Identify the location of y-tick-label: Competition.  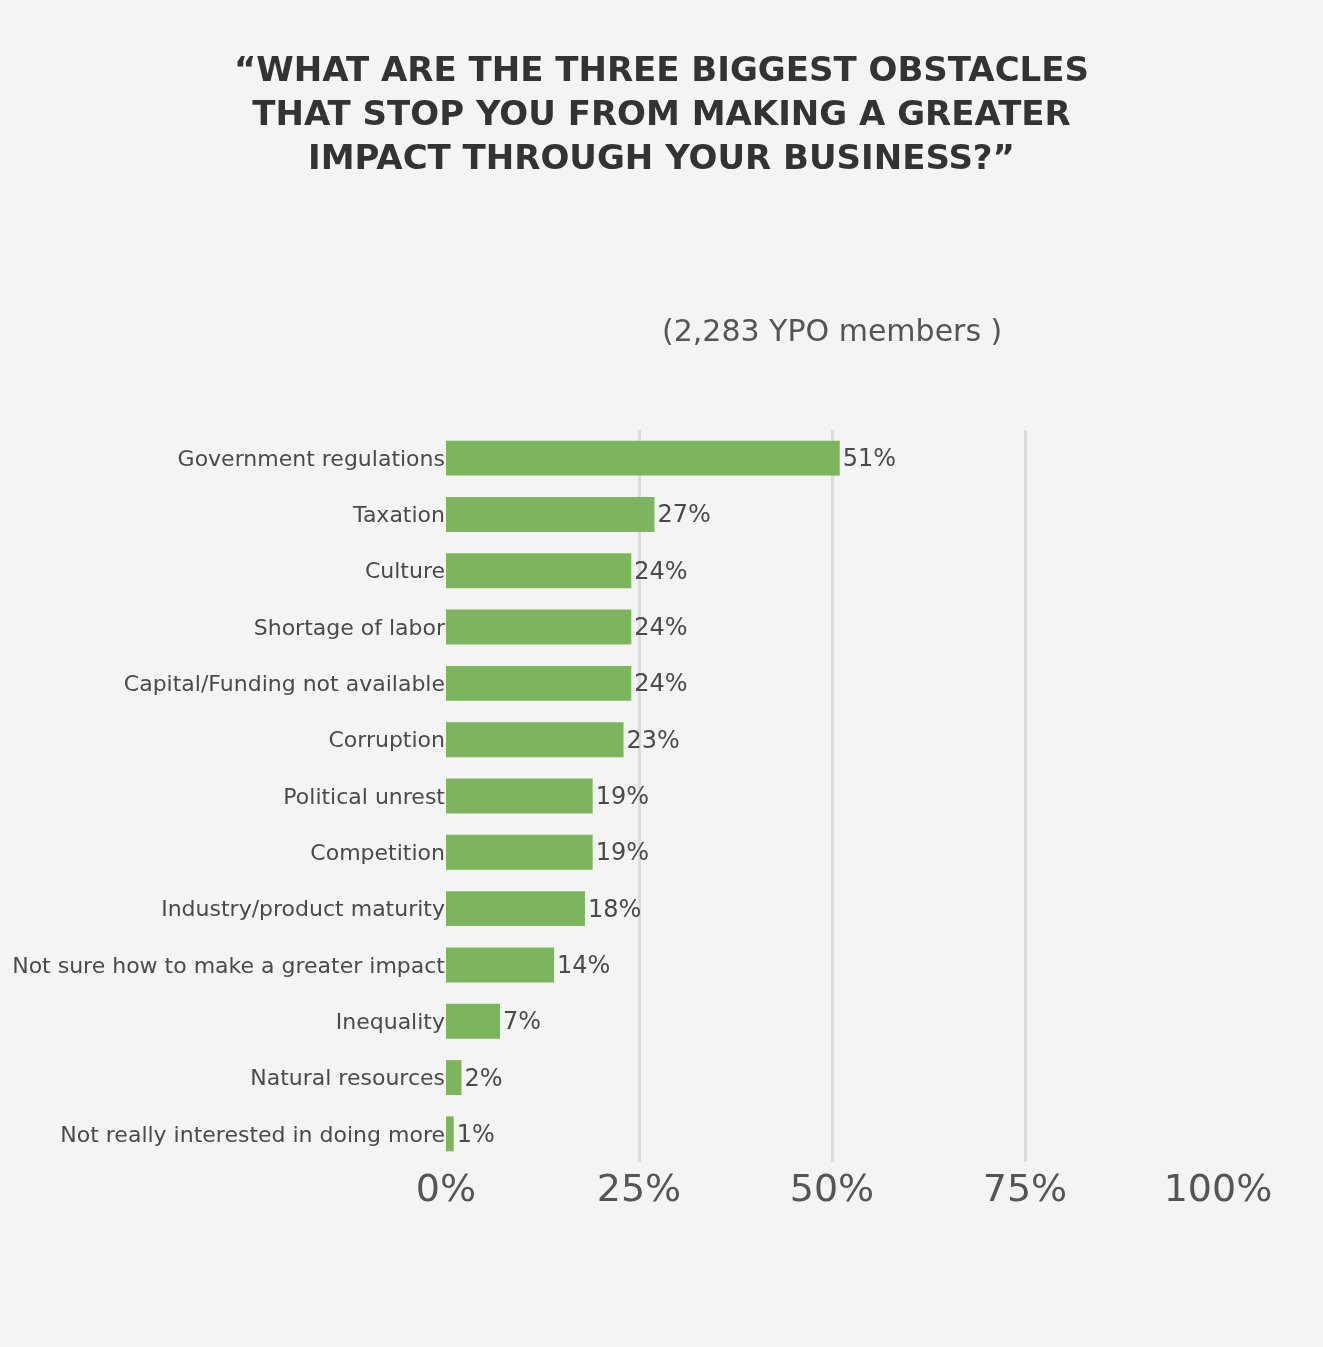
(377, 853).